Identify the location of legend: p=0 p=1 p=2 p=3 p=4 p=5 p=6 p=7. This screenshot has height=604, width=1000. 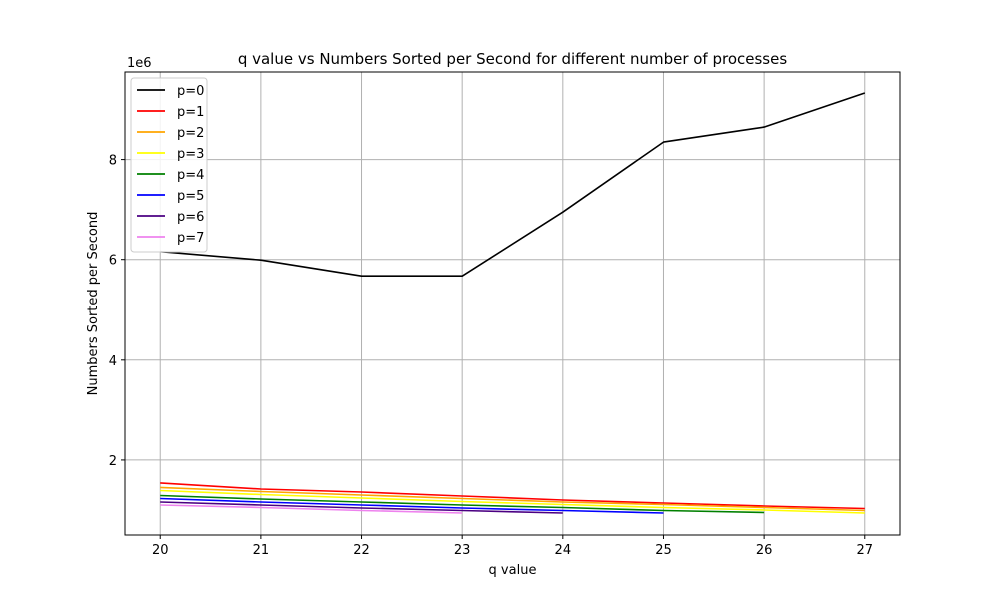
(169, 165).